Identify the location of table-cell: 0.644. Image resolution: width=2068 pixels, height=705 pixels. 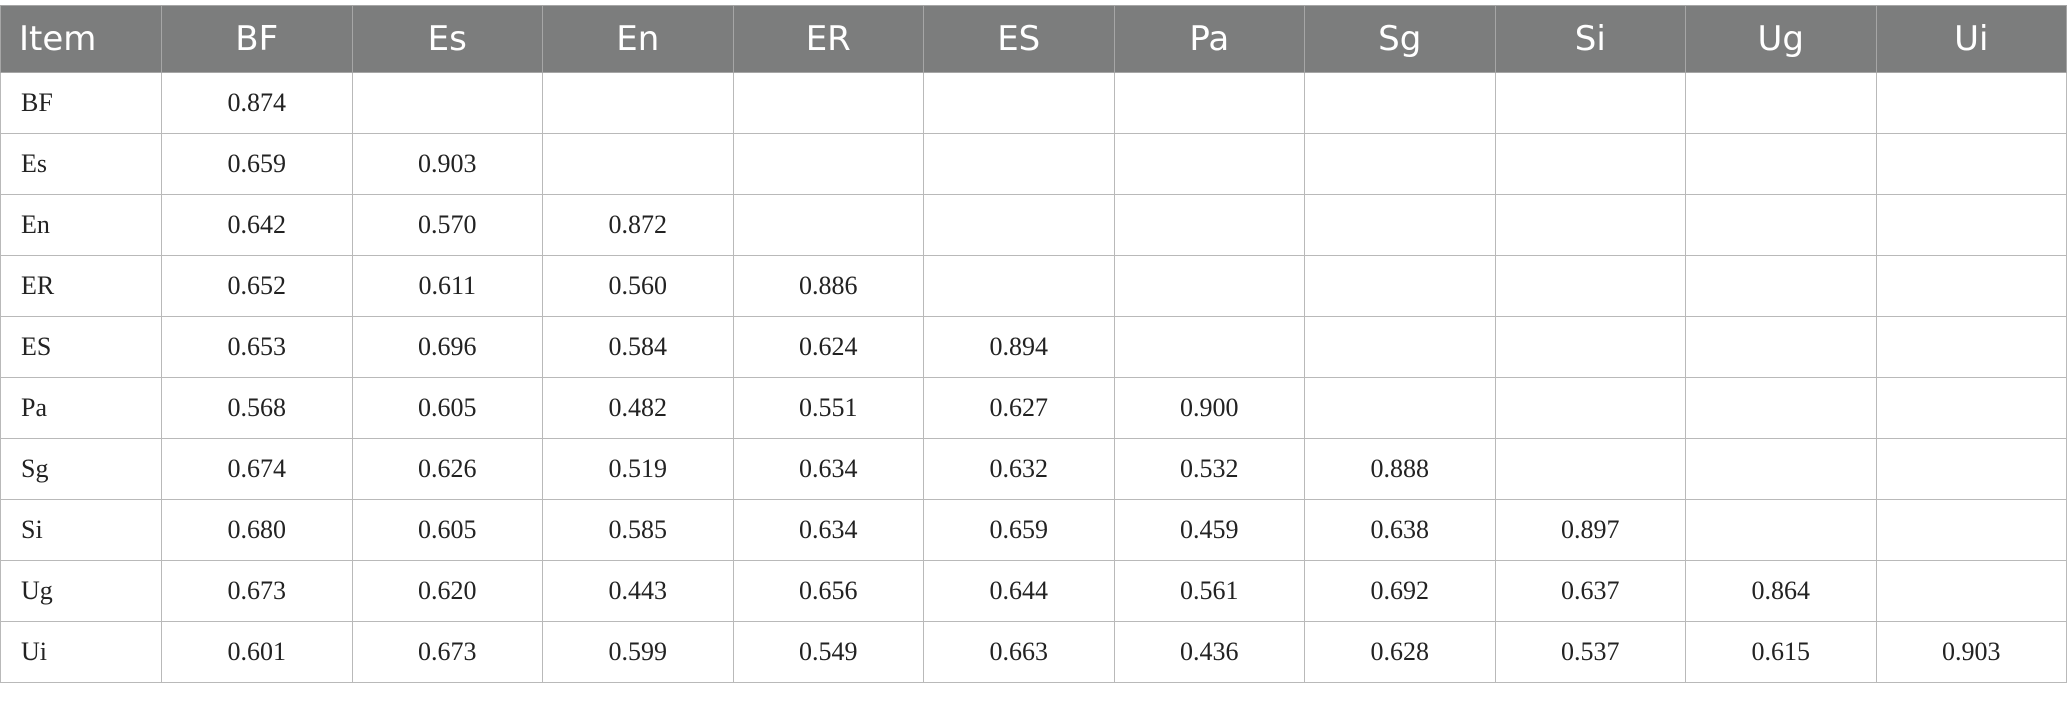
(1019, 591).